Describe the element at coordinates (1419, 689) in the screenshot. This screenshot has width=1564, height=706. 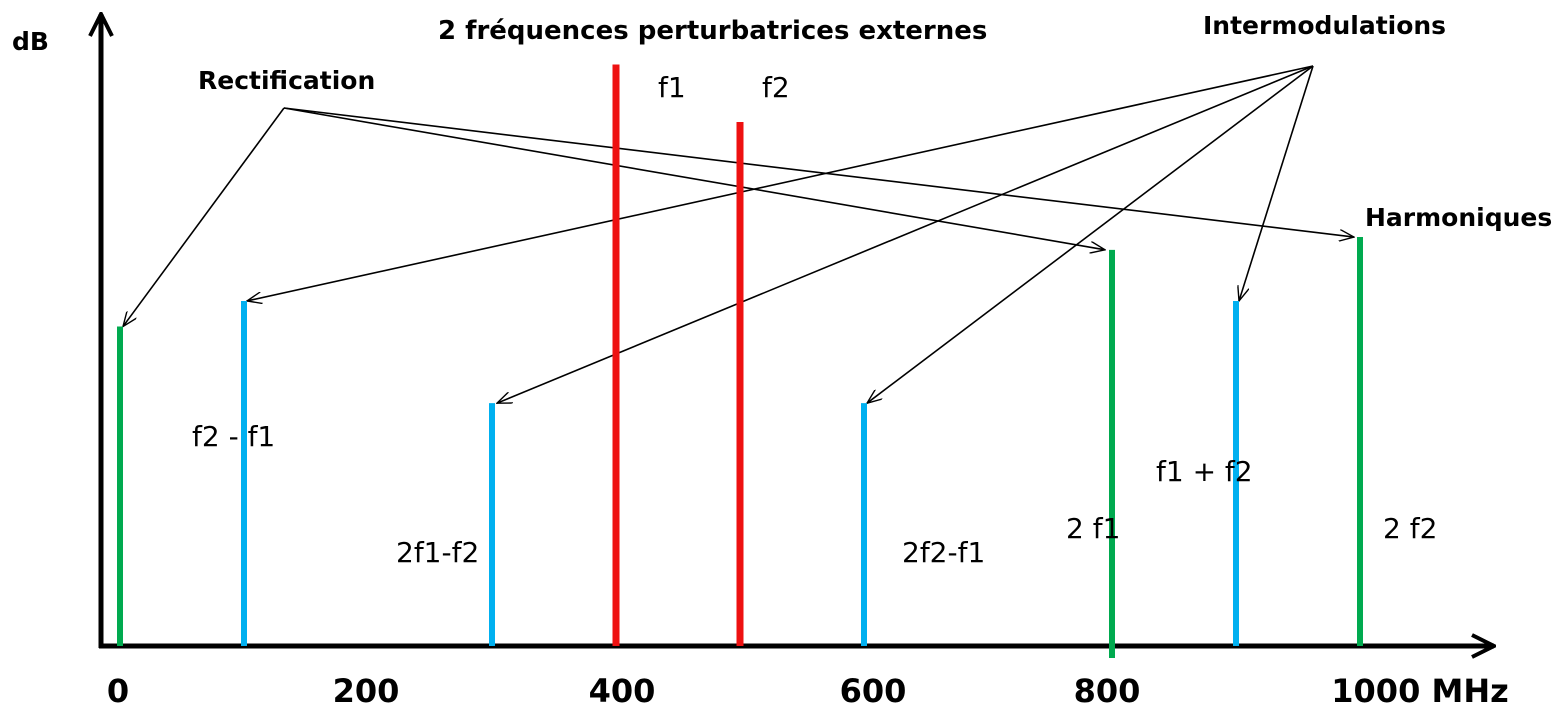
I see `x-tick-label: 1000 MHz` at that location.